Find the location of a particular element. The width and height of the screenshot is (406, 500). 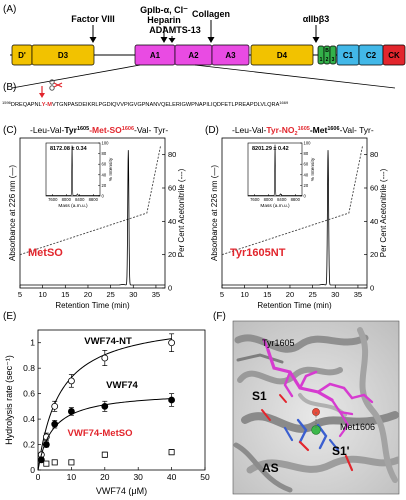

label-met1606: Met1606 is located at coordinates (357, 427).